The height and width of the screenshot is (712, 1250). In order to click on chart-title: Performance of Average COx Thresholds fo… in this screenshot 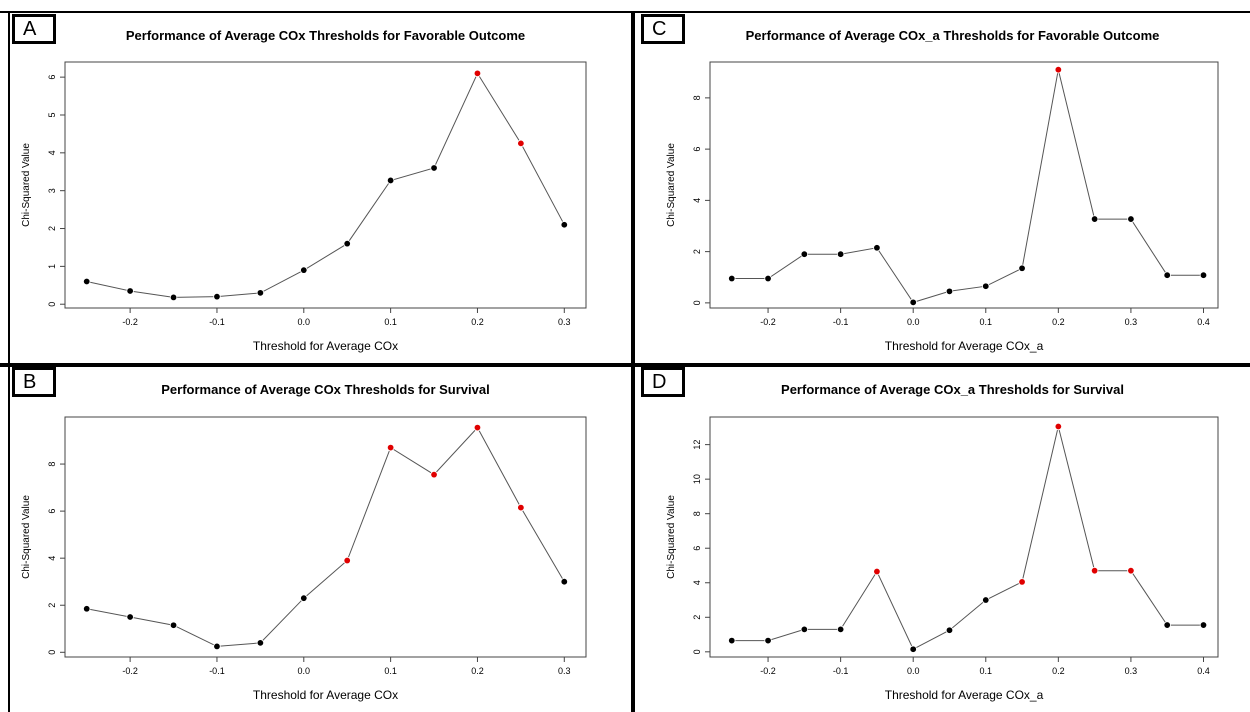, I will do `click(325, 389)`.